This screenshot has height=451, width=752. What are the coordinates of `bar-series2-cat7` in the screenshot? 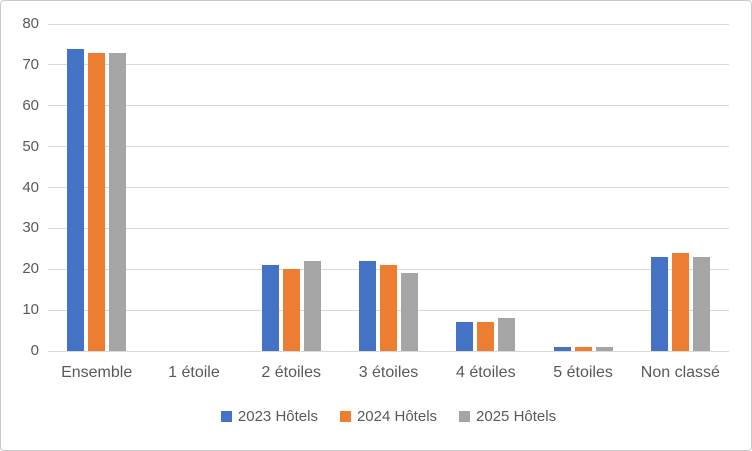 It's located at (680, 301).